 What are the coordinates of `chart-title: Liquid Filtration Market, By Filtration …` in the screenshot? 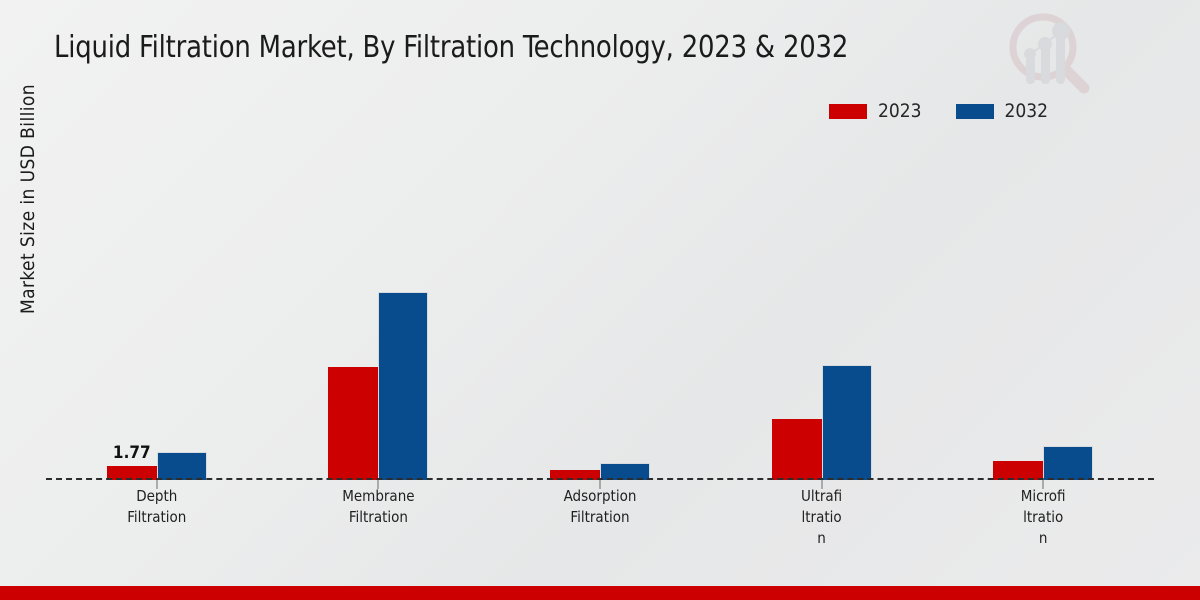 It's located at (451, 47).